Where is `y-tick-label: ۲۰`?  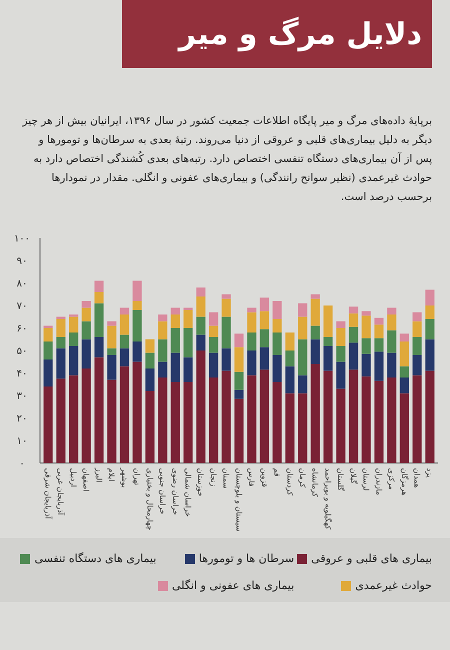 y-tick-label: ۲۰ is located at coordinates (22, 419).